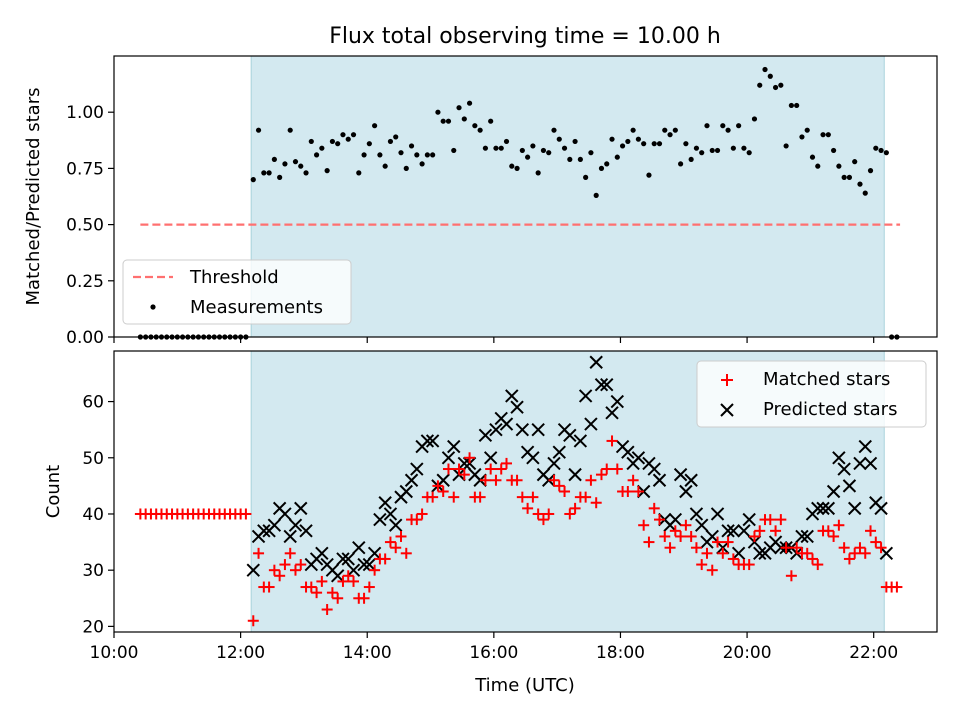  I want to click on bottom-legend: Matched stars Predicted stars, so click(811, 394).